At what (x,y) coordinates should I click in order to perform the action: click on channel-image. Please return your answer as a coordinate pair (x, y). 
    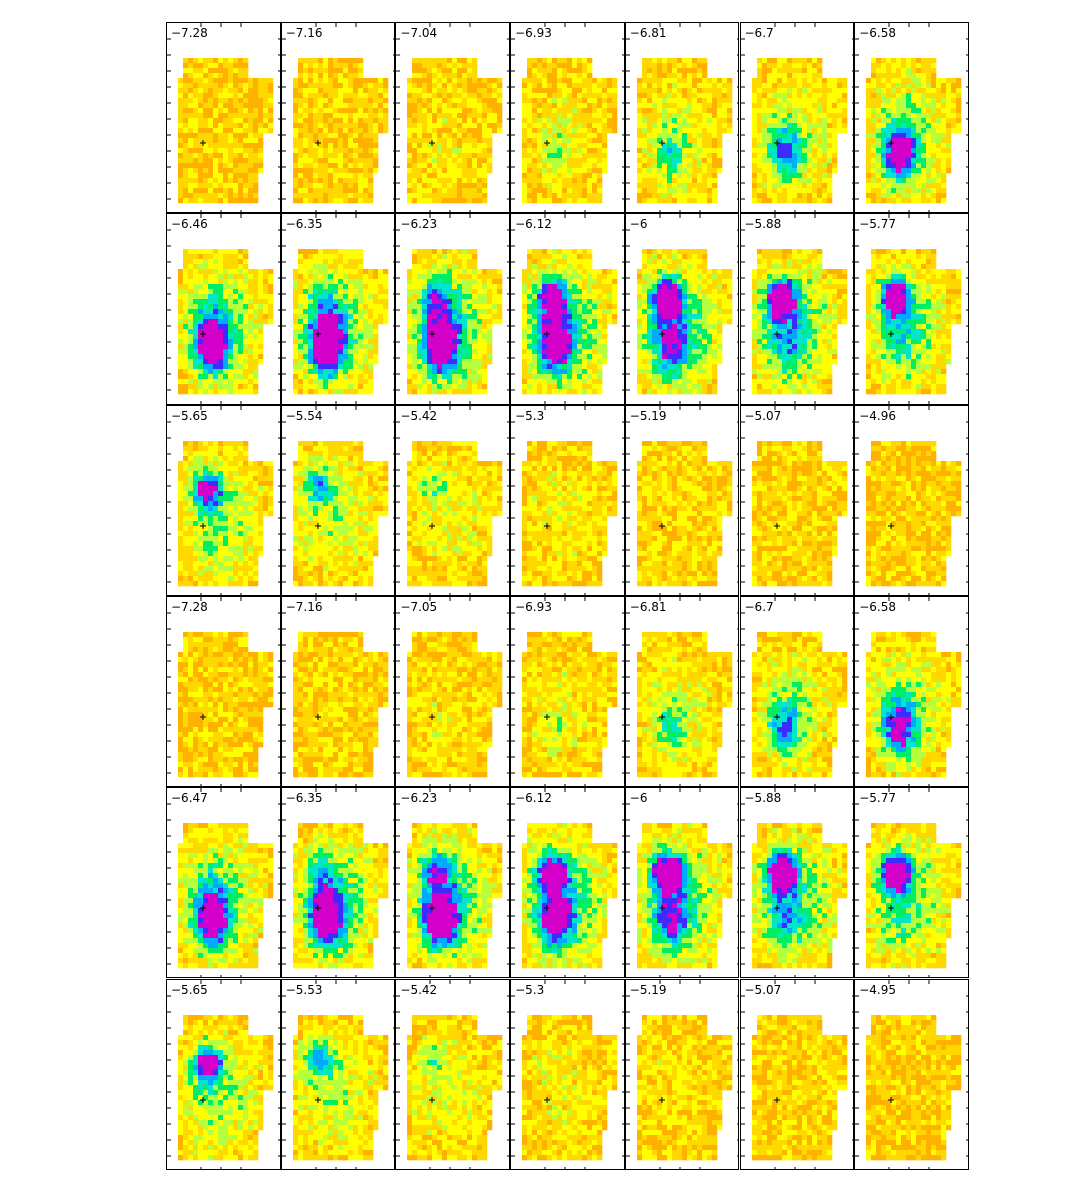
    Looking at the image, I should click on (797, 118).